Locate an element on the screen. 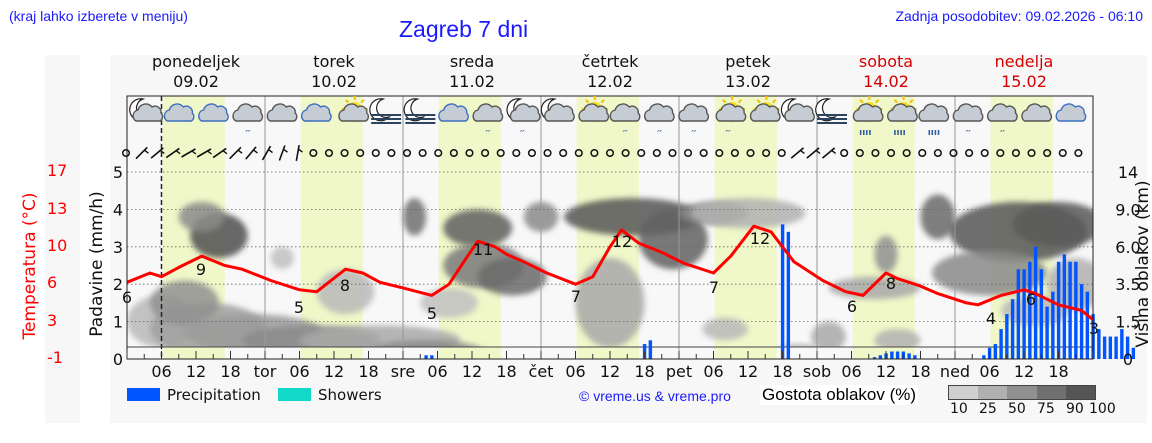 Image resolution: width=1152 pixels, height=443 pixels. moon-fog-icon is located at coordinates (831, 111).